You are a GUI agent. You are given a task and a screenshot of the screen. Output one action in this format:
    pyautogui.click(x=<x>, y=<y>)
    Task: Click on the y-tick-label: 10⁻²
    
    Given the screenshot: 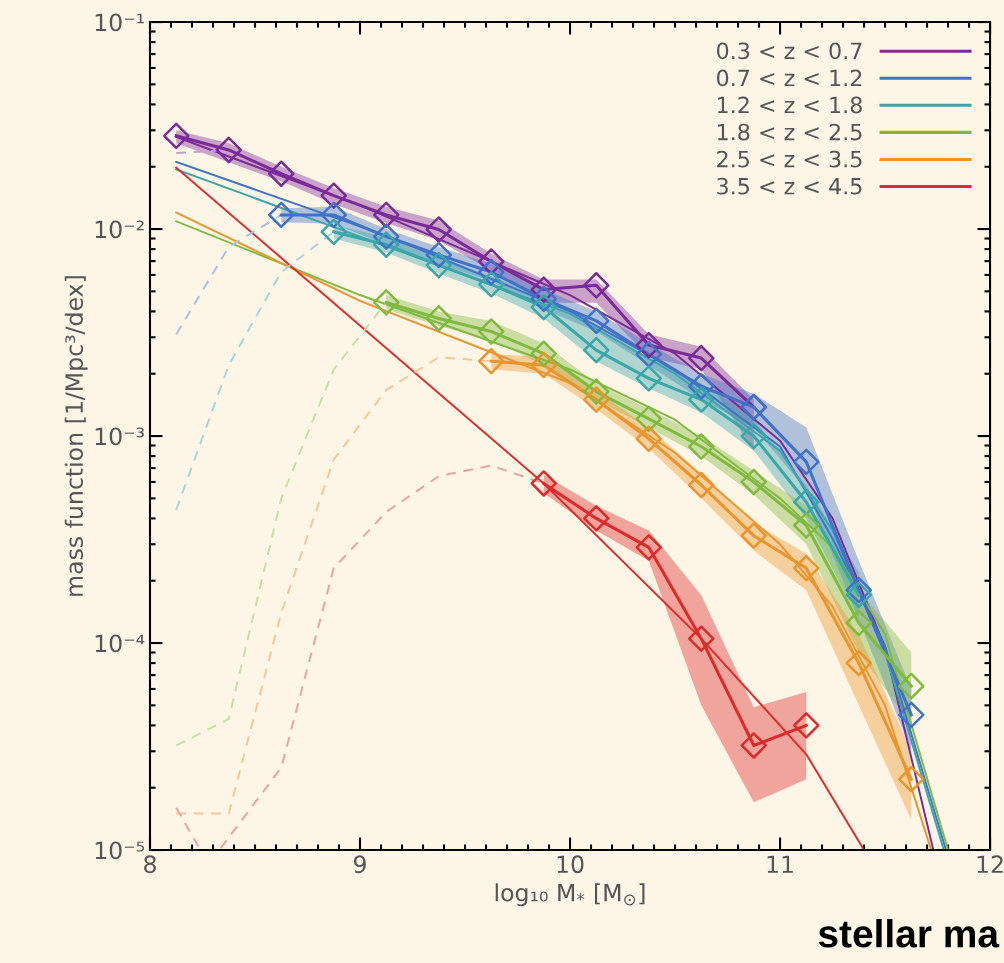 What is the action you would take?
    pyautogui.click(x=119, y=229)
    